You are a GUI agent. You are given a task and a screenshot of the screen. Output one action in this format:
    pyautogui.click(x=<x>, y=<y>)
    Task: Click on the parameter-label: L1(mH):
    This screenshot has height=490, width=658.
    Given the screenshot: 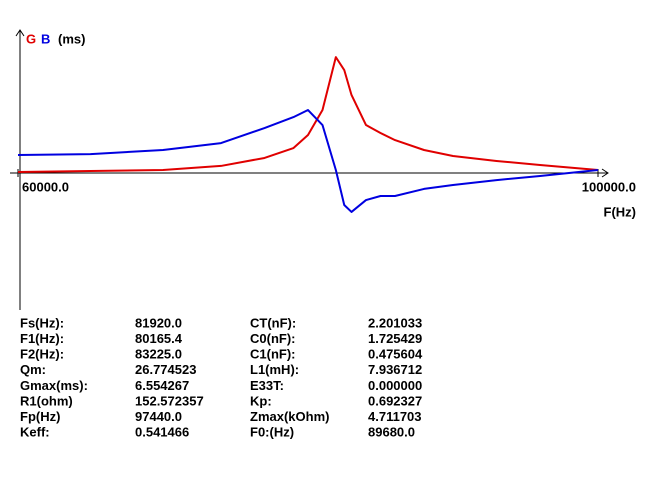 What is the action you would take?
    pyautogui.click(x=274, y=369)
    